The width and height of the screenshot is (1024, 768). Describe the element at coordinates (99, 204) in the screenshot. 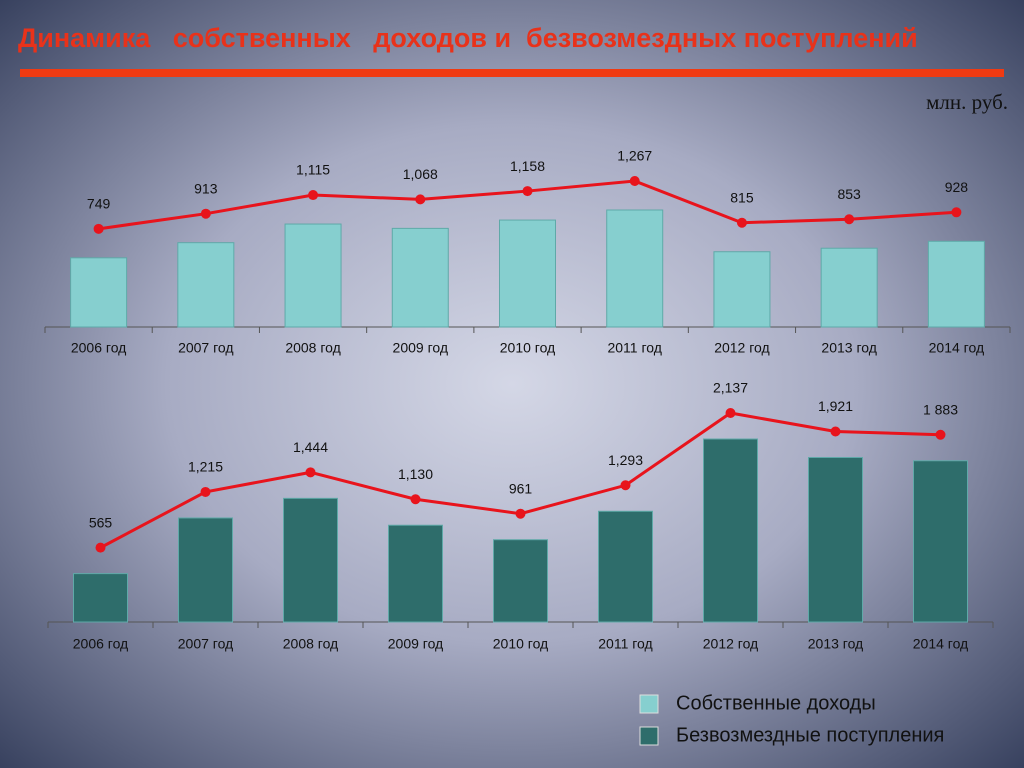

I see `data-label: 749` at that location.